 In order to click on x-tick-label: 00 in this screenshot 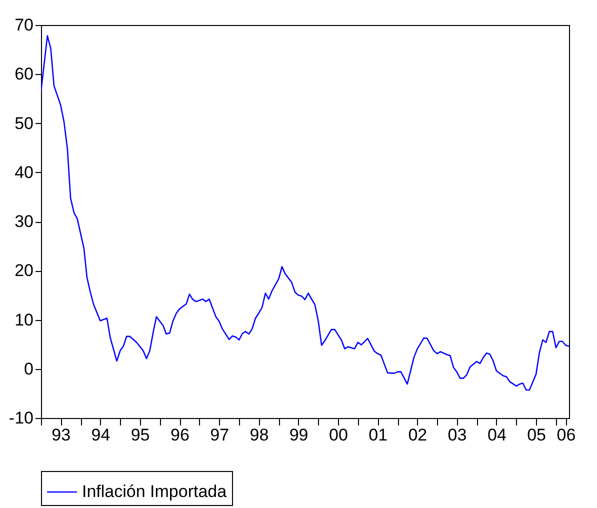, I will do `click(338, 435)`.